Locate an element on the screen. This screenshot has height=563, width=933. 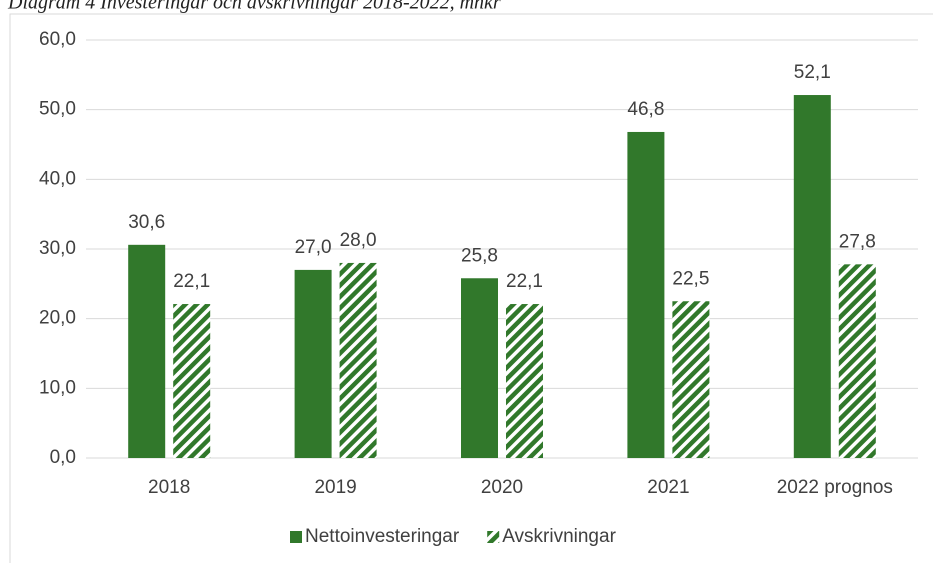
data-label: 27,8 is located at coordinates (857, 241).